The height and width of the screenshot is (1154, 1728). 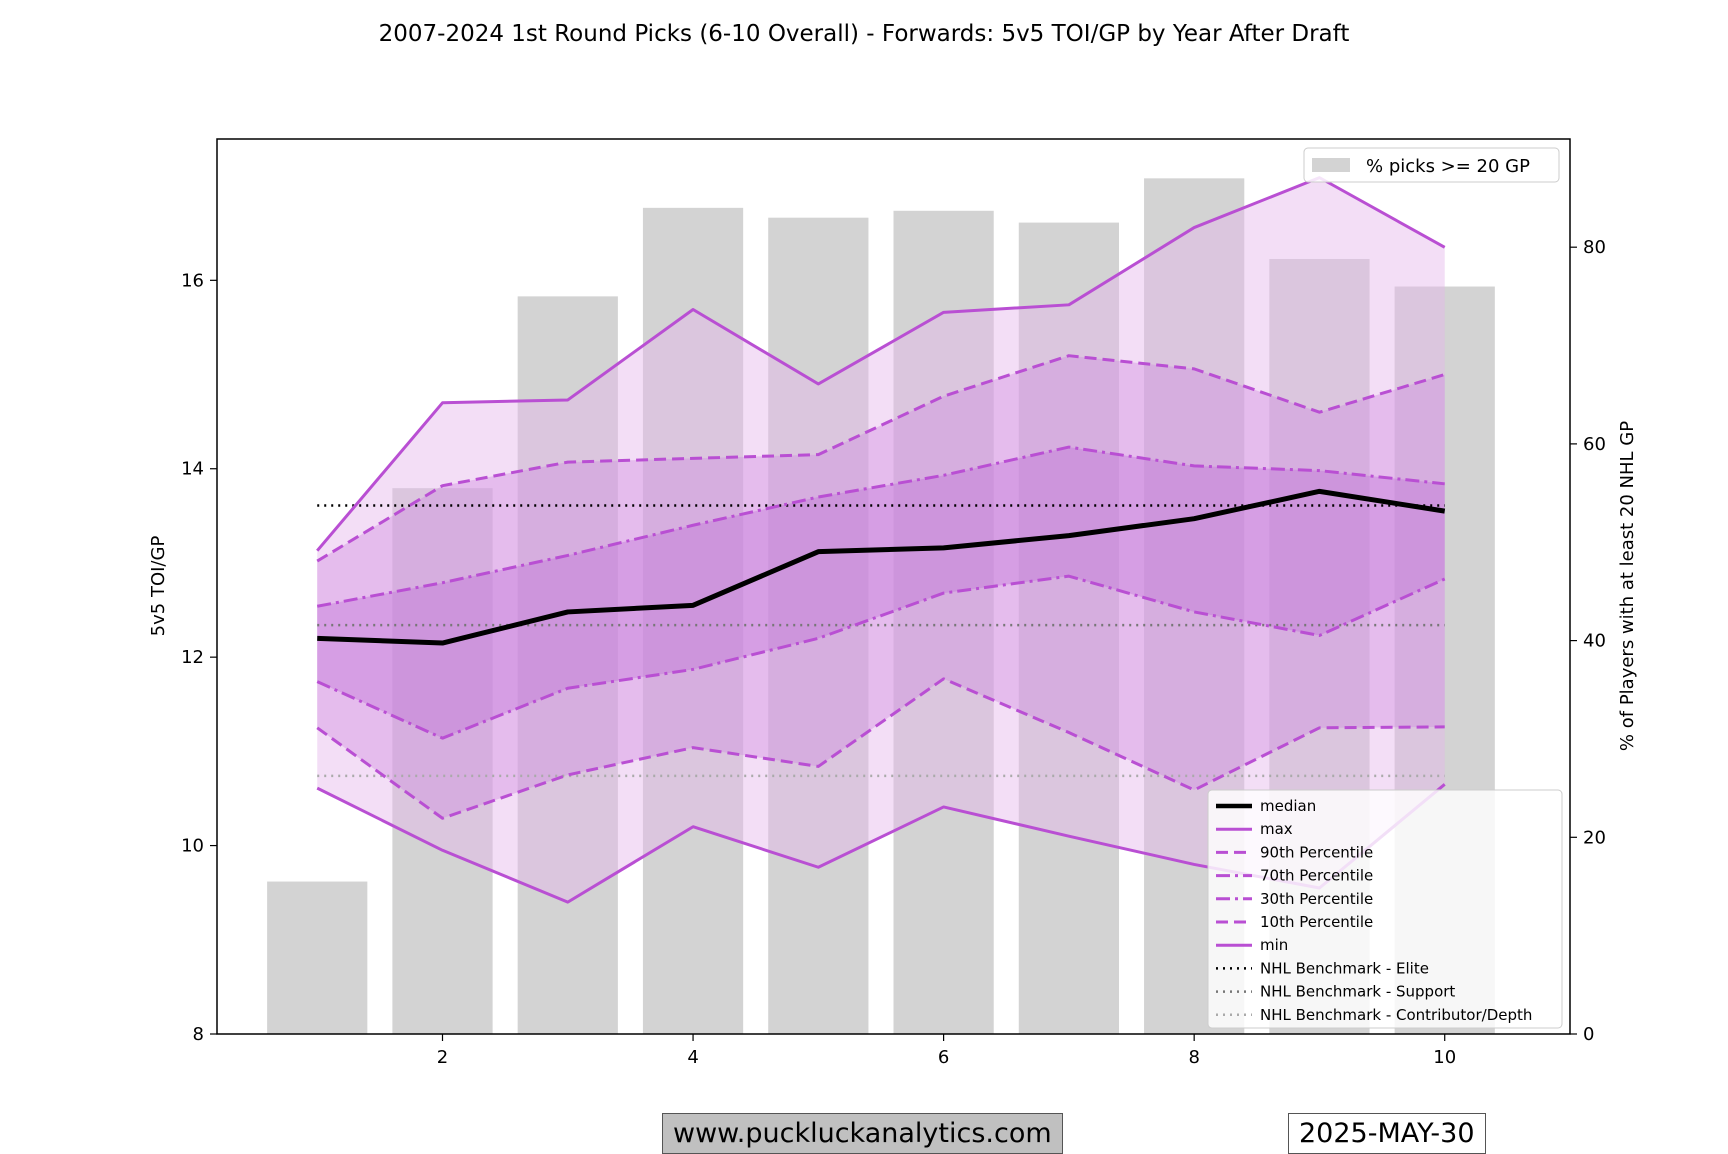 I want to click on x-tick-label: 10, so click(x=1444, y=1057).